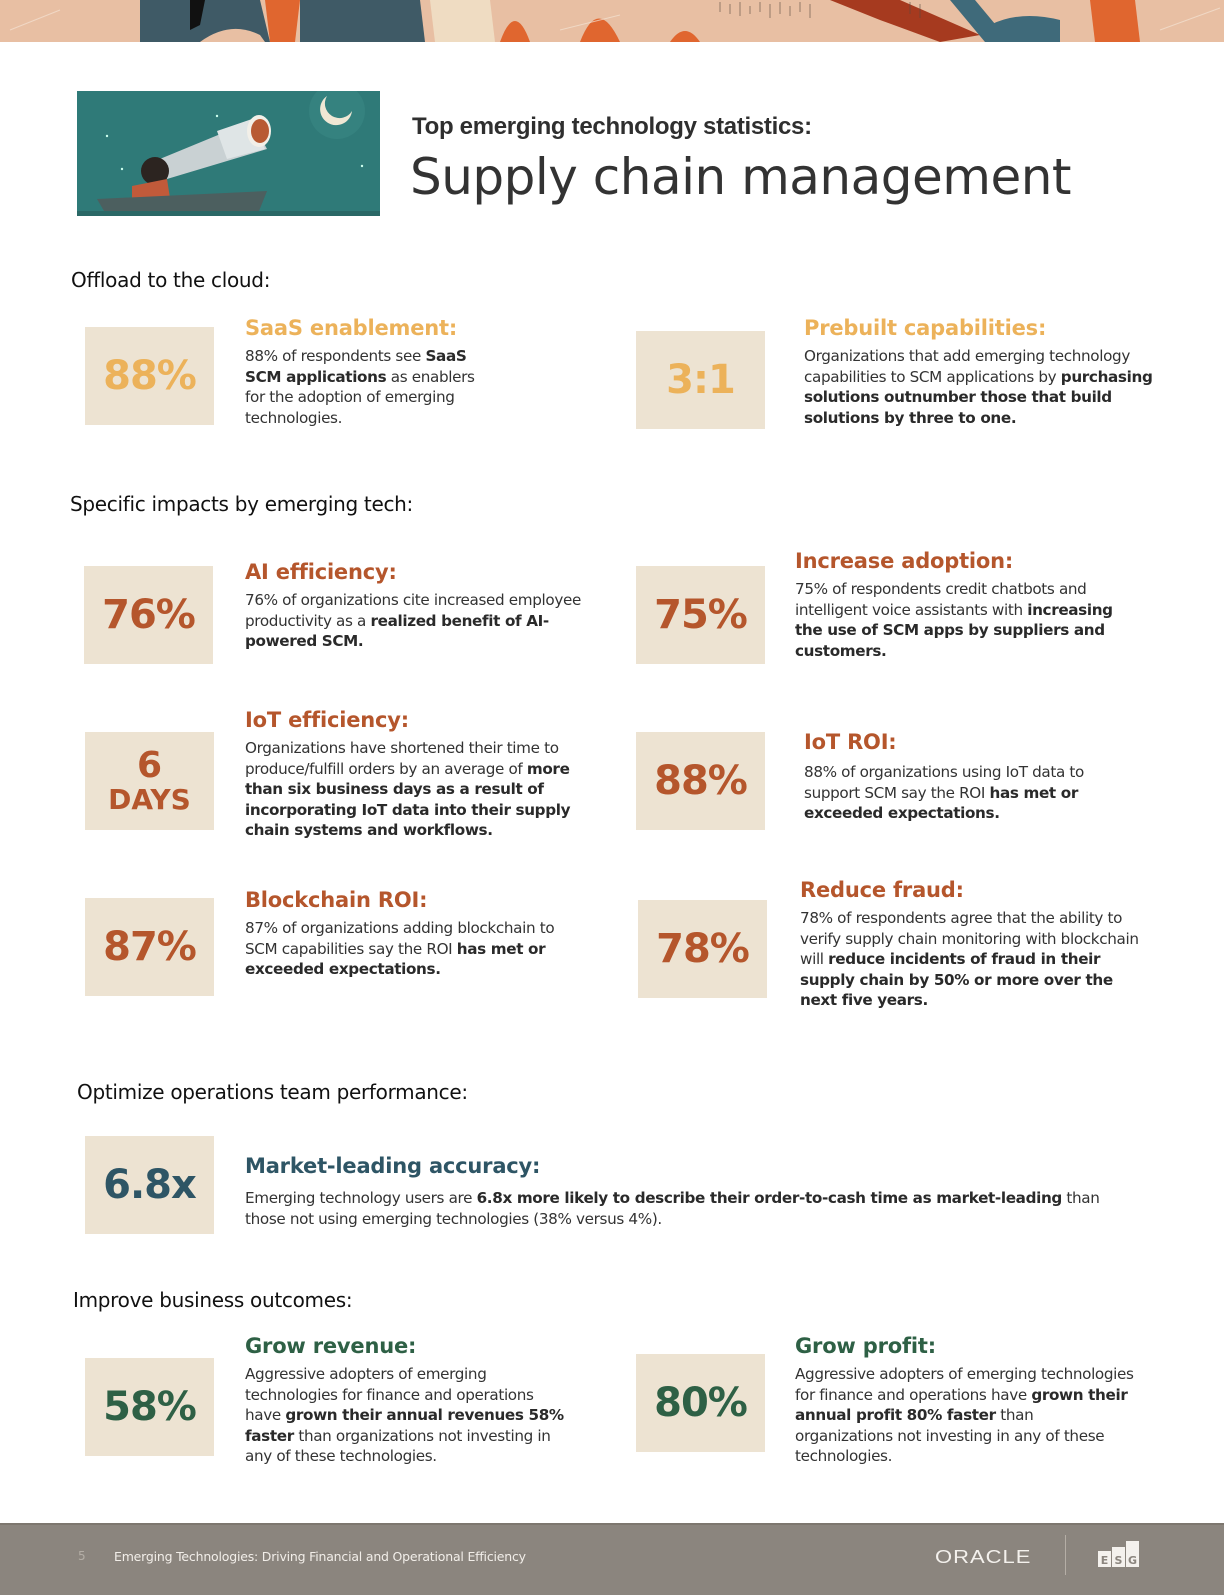 This screenshot has height=1595, width=1224. I want to click on section-heading-specific-impacts: Specific impacts by emerging tech:, so click(241, 504).